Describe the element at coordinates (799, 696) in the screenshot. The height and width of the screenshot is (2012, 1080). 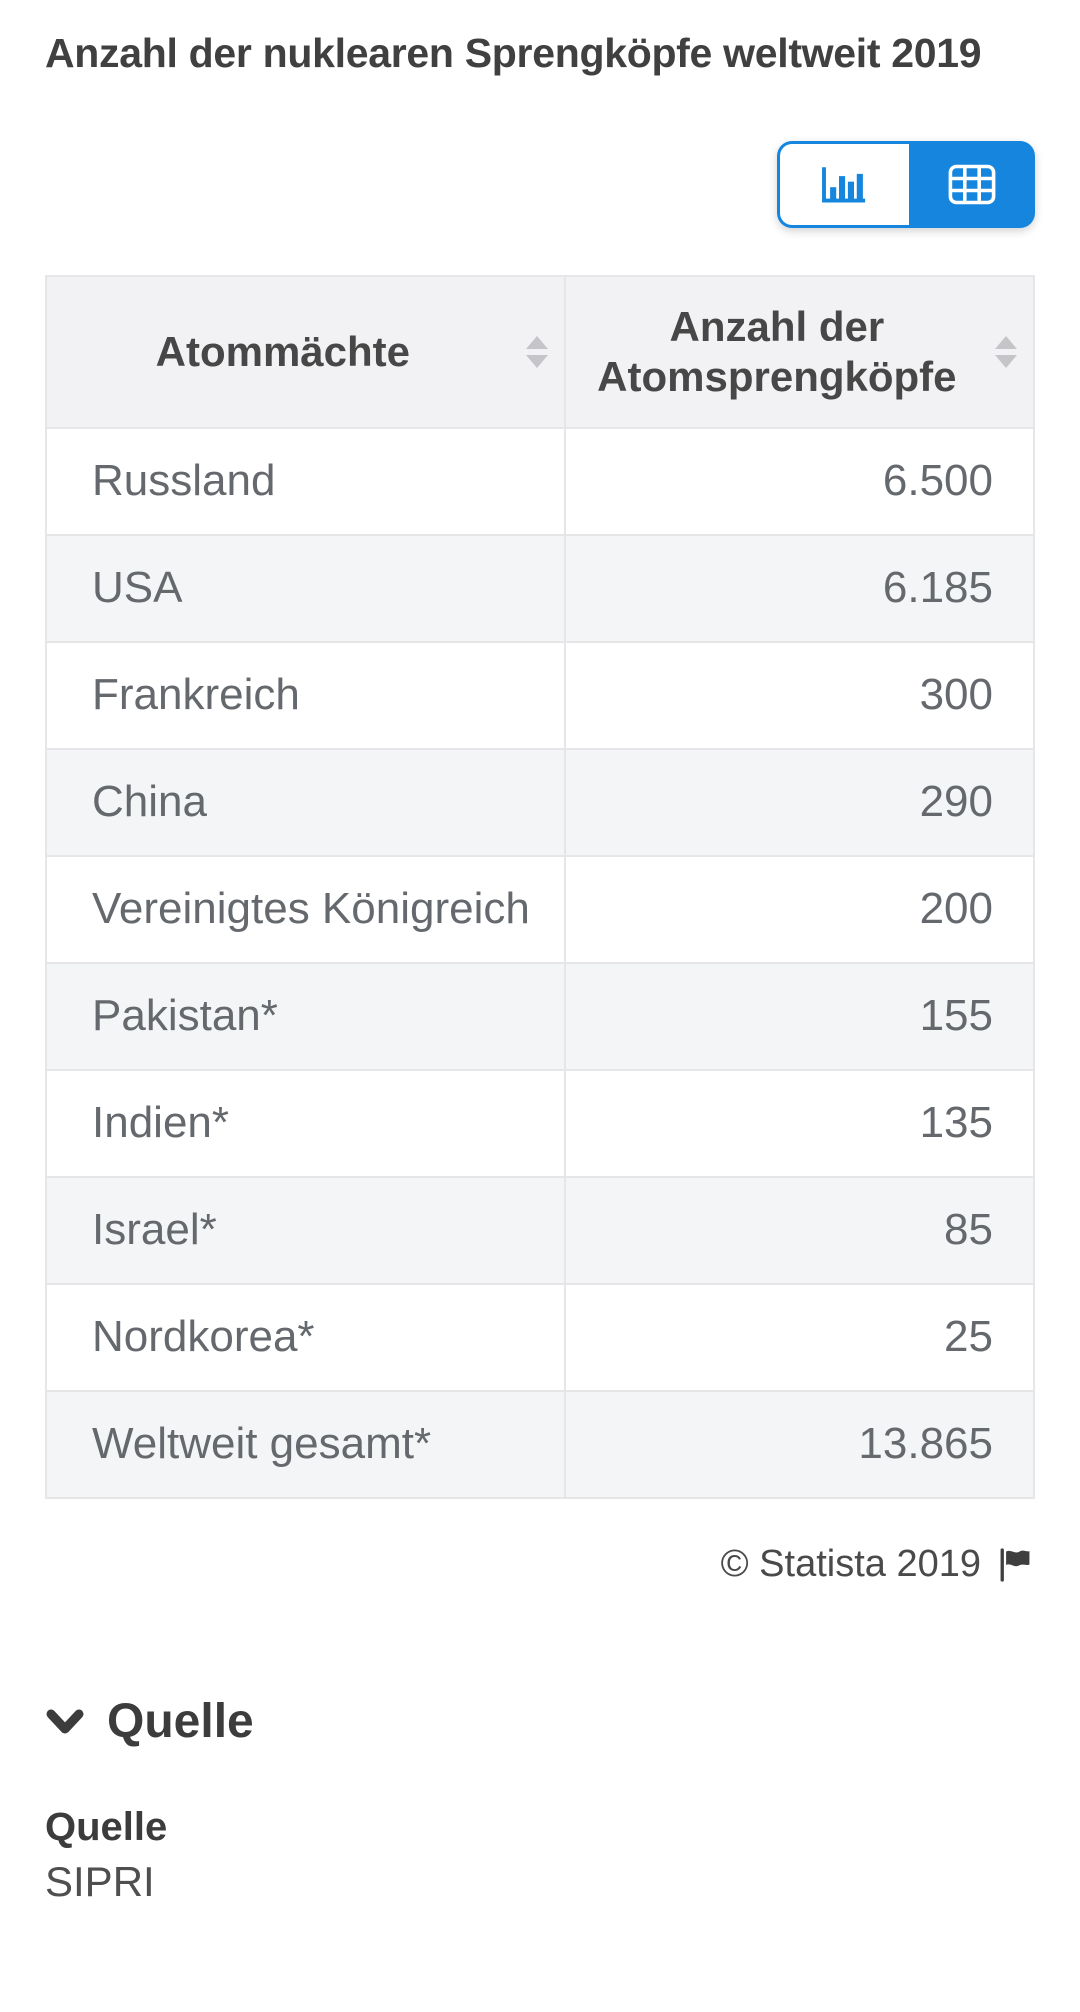
I see `value-cell: 300` at that location.